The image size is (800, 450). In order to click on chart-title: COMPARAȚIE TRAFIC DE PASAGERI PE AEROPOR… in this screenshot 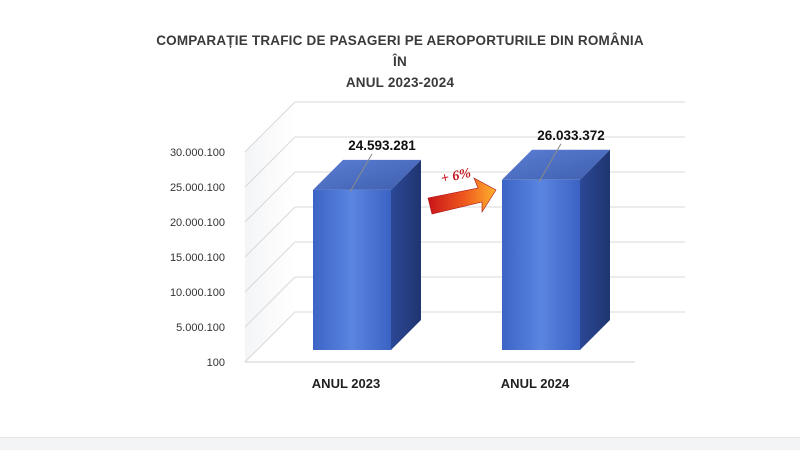, I will do `click(400, 61)`.